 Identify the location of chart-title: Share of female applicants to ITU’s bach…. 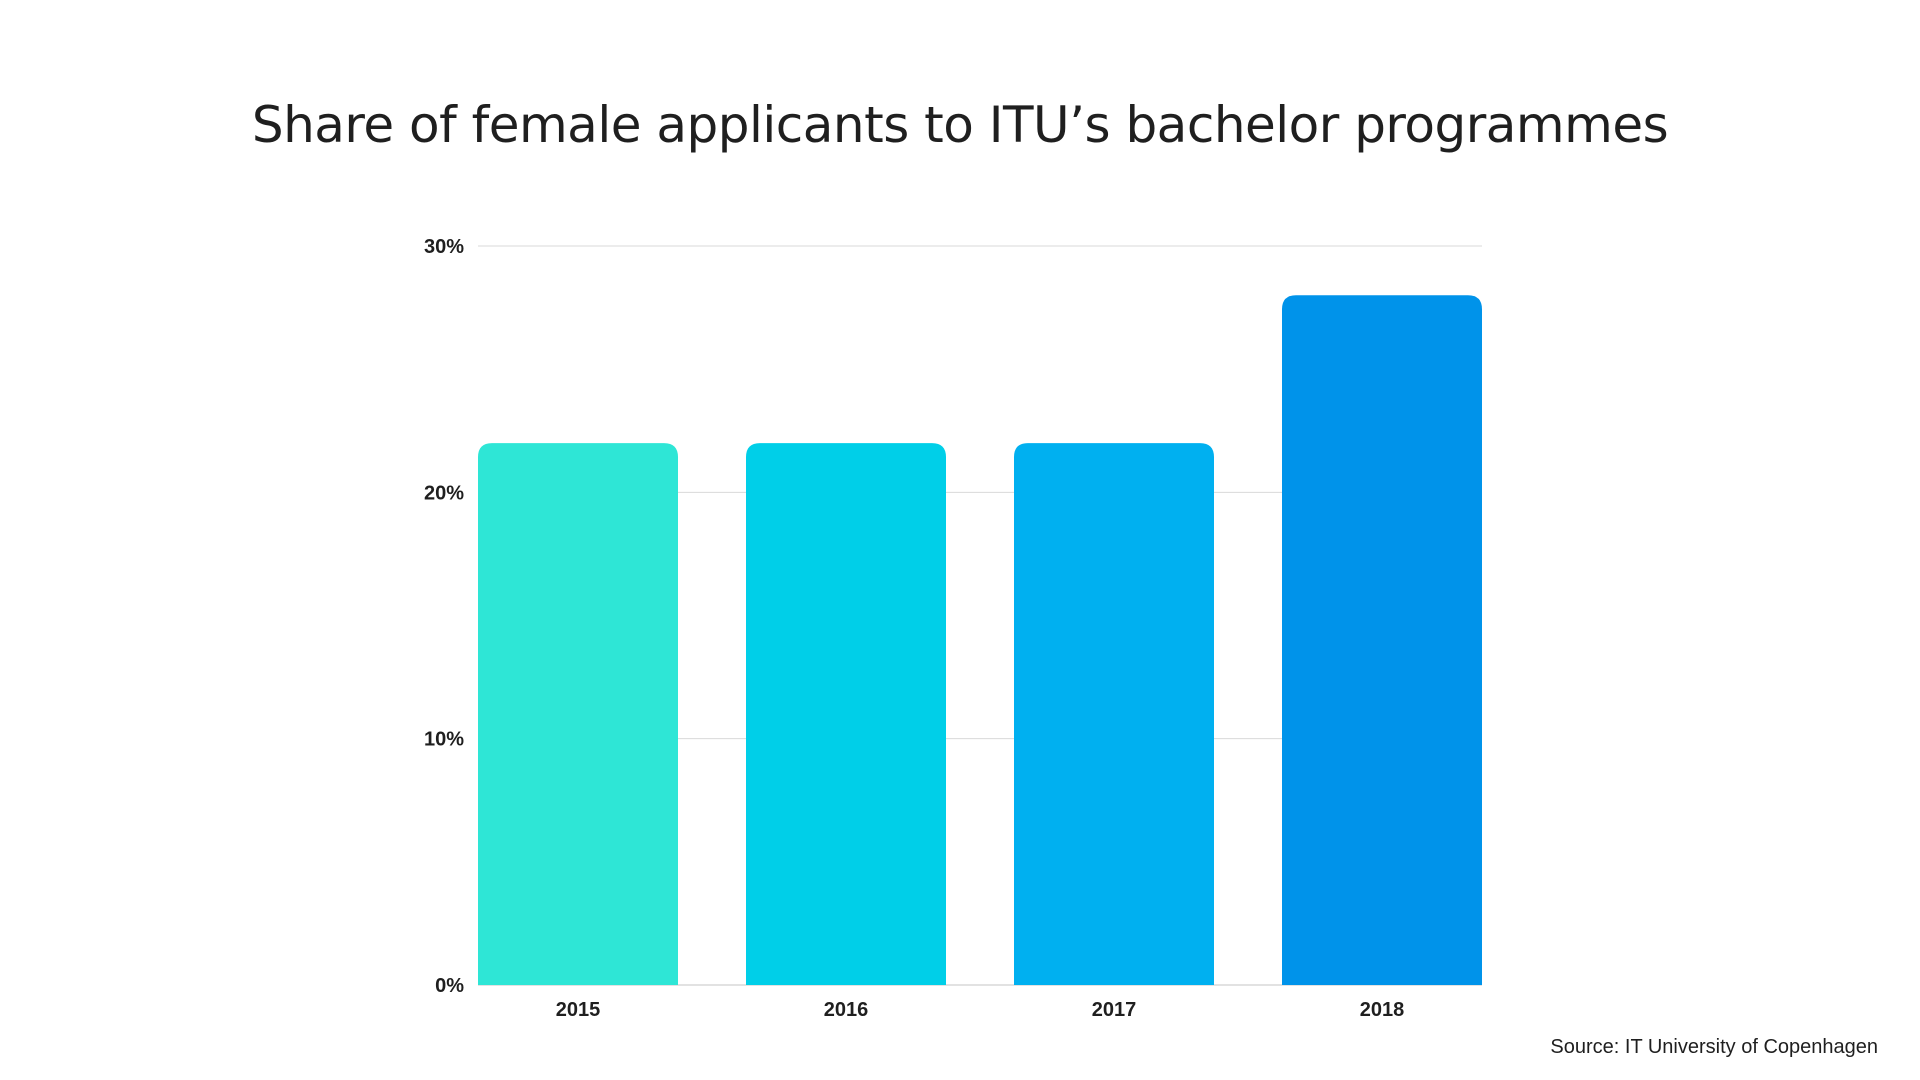
(960, 125).